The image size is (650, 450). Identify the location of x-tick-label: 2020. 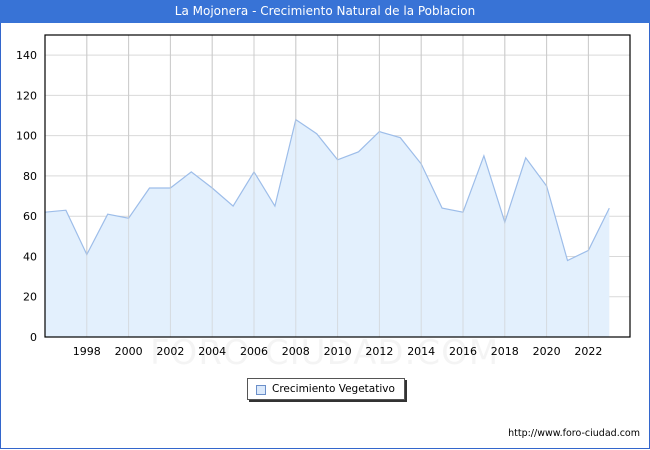
(547, 351).